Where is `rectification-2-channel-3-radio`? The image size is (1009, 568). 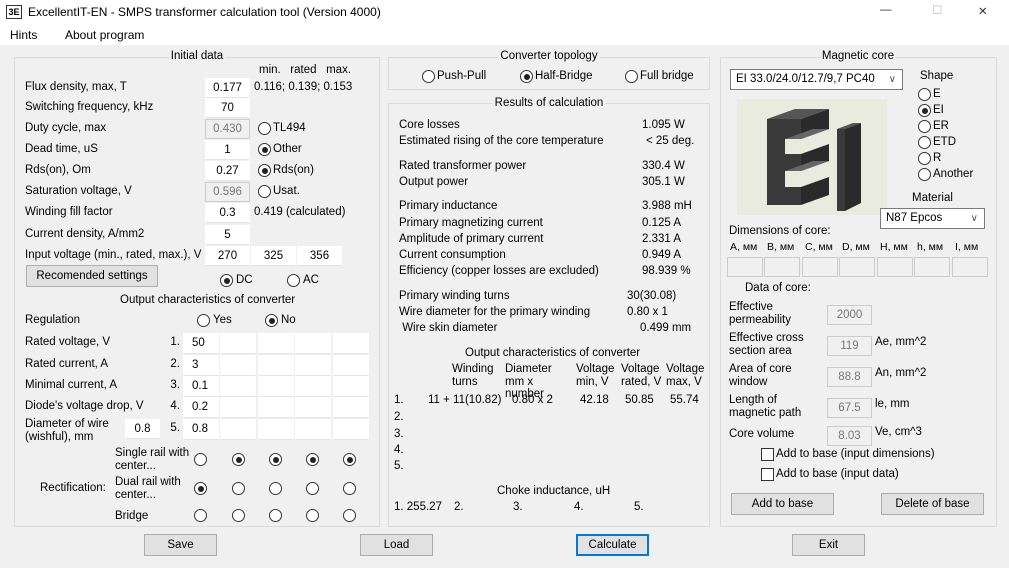
rectification-2-channel-3-radio is located at coordinates (275, 488).